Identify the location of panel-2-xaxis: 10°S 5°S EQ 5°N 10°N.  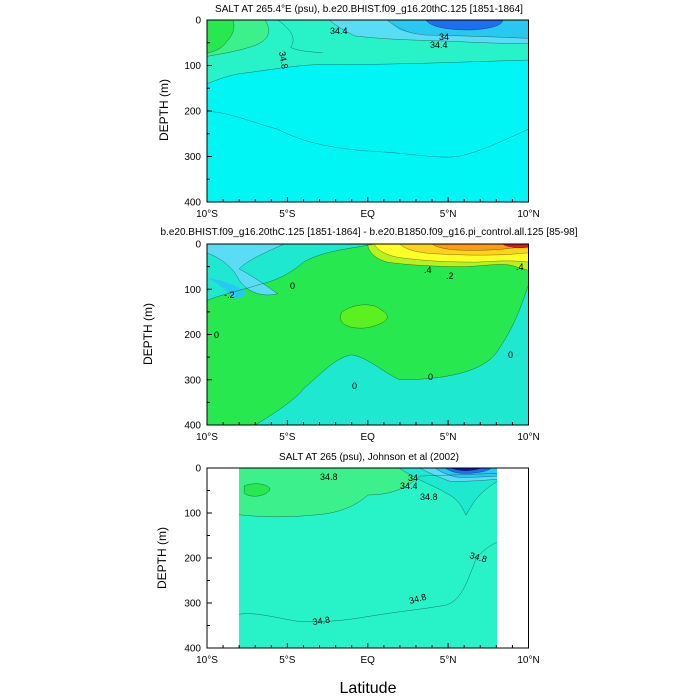
(368, 431).